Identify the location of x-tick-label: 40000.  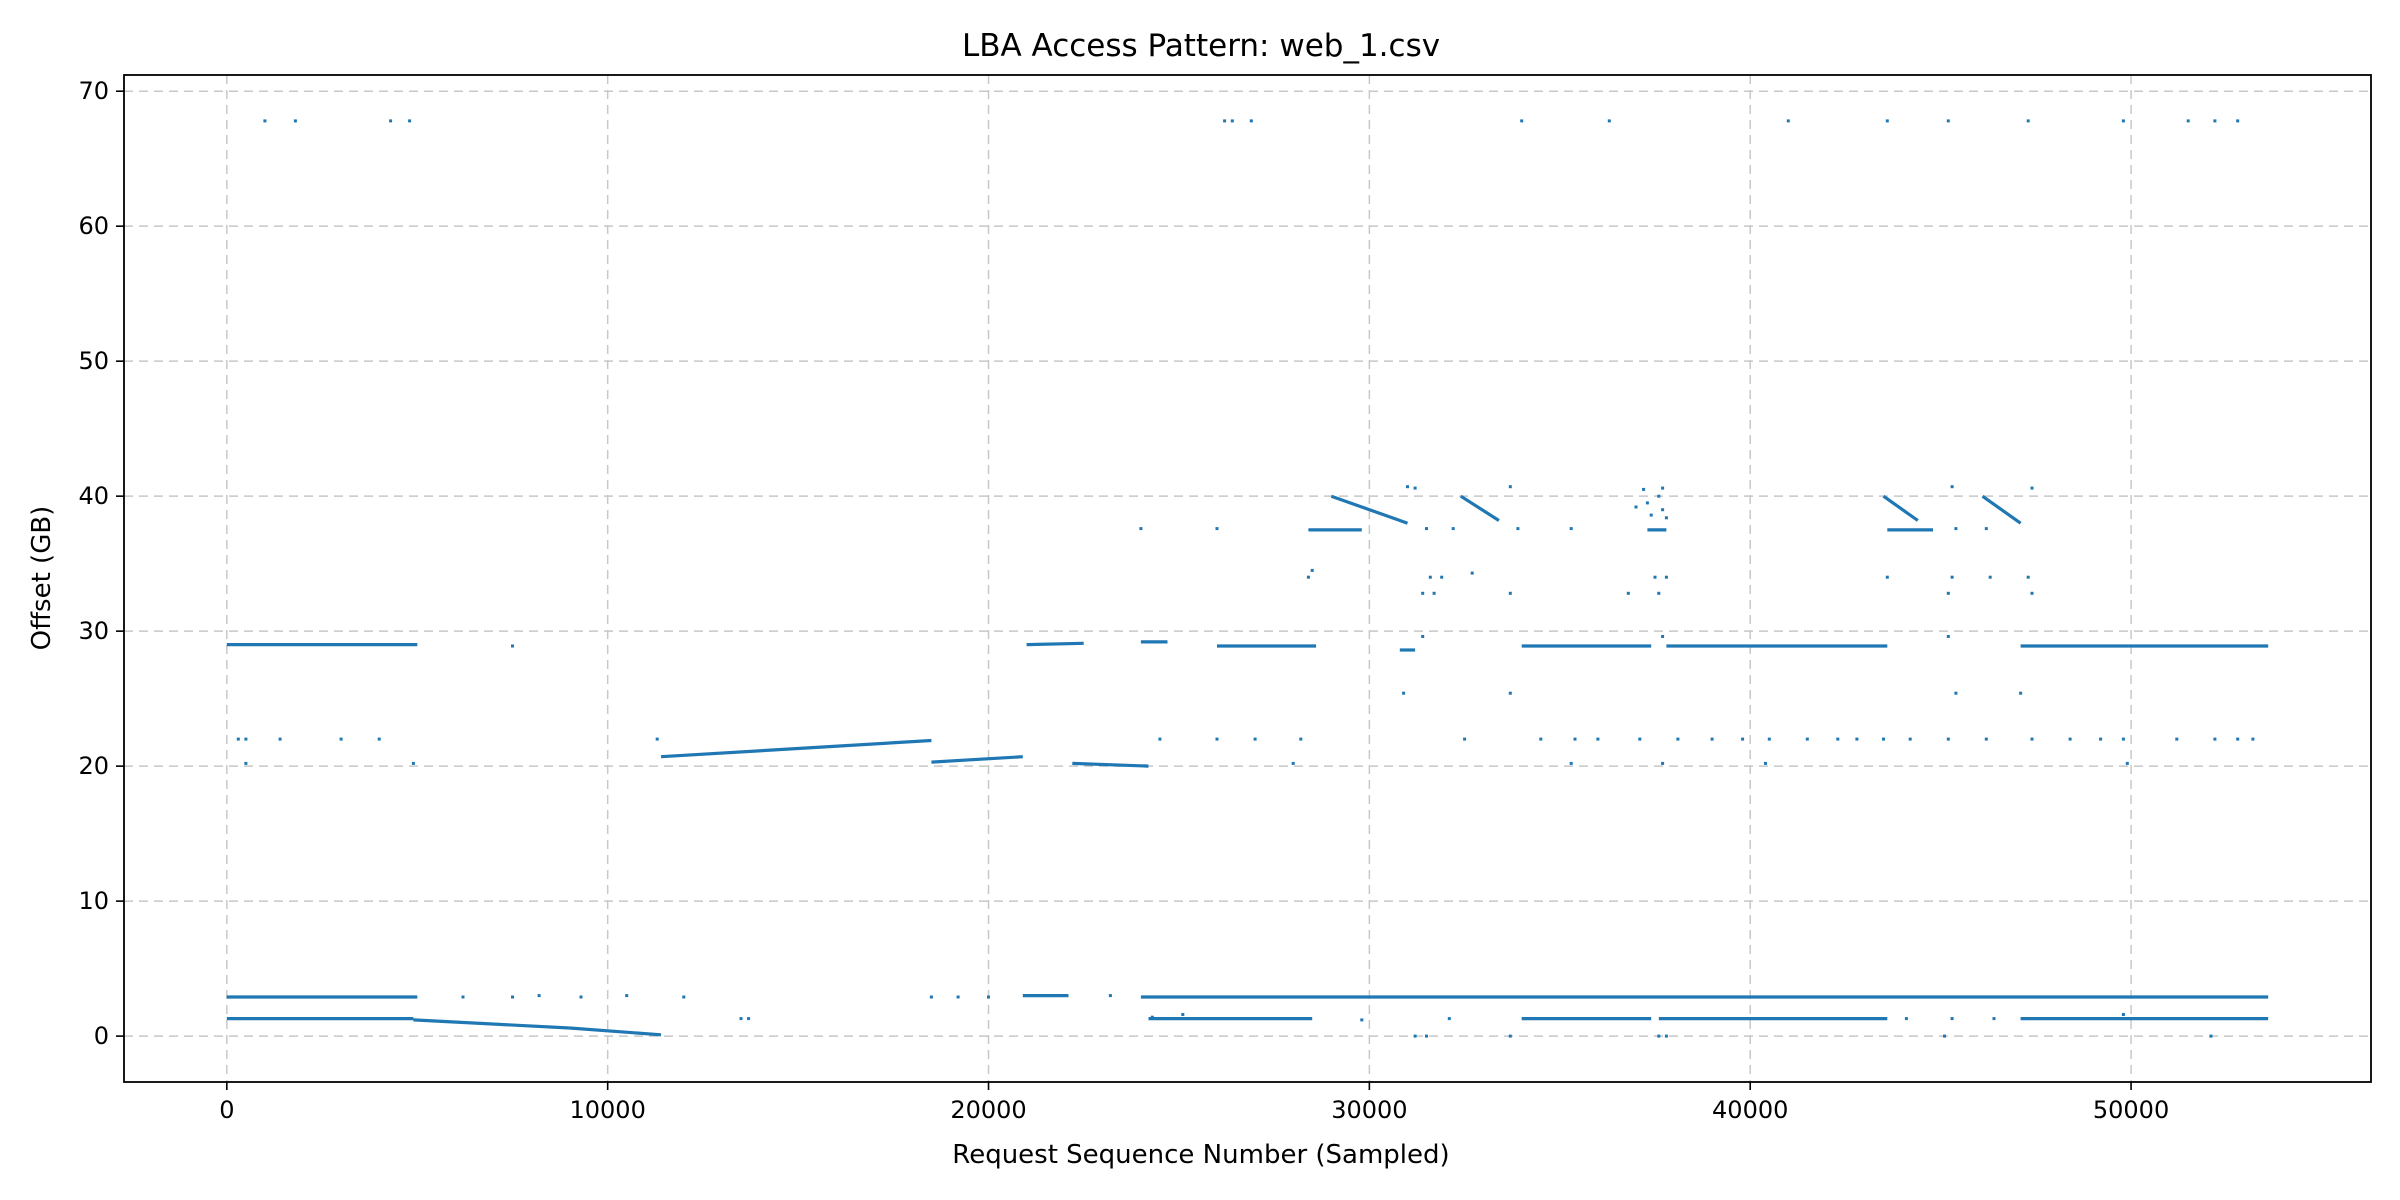
(1750, 1110).